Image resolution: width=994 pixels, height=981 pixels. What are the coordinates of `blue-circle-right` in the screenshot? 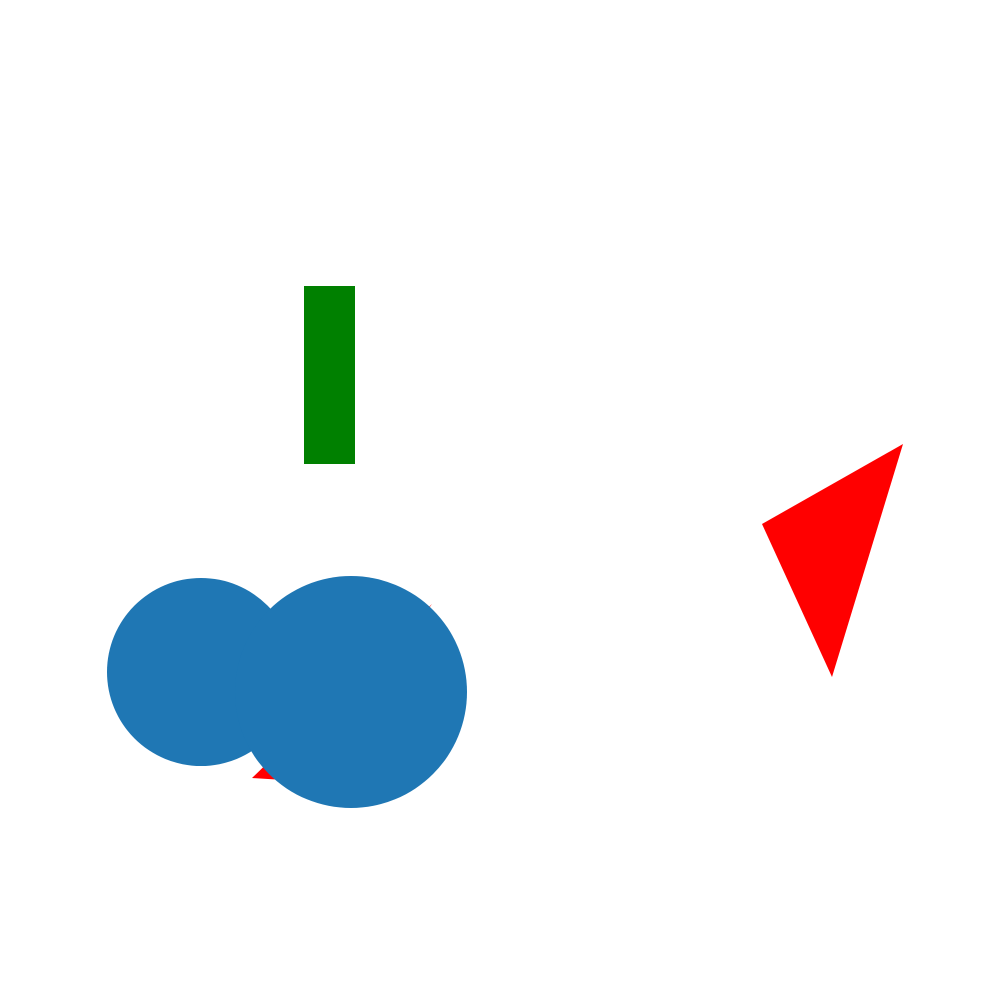 It's located at (351, 692).